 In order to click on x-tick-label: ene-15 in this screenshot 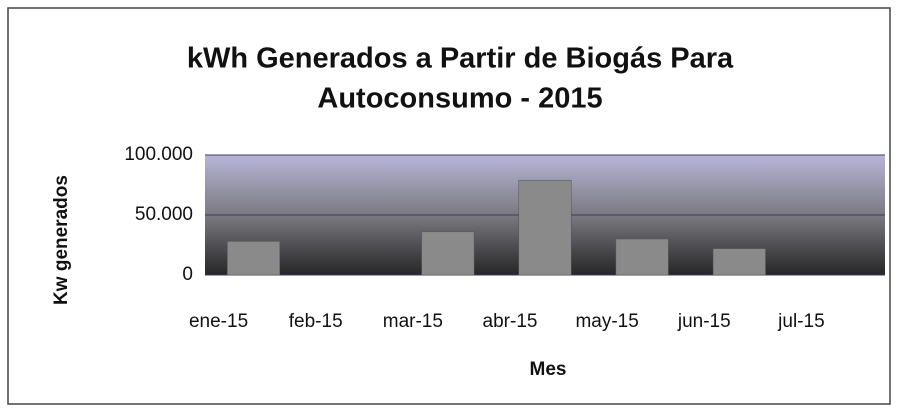, I will do `click(218, 321)`.